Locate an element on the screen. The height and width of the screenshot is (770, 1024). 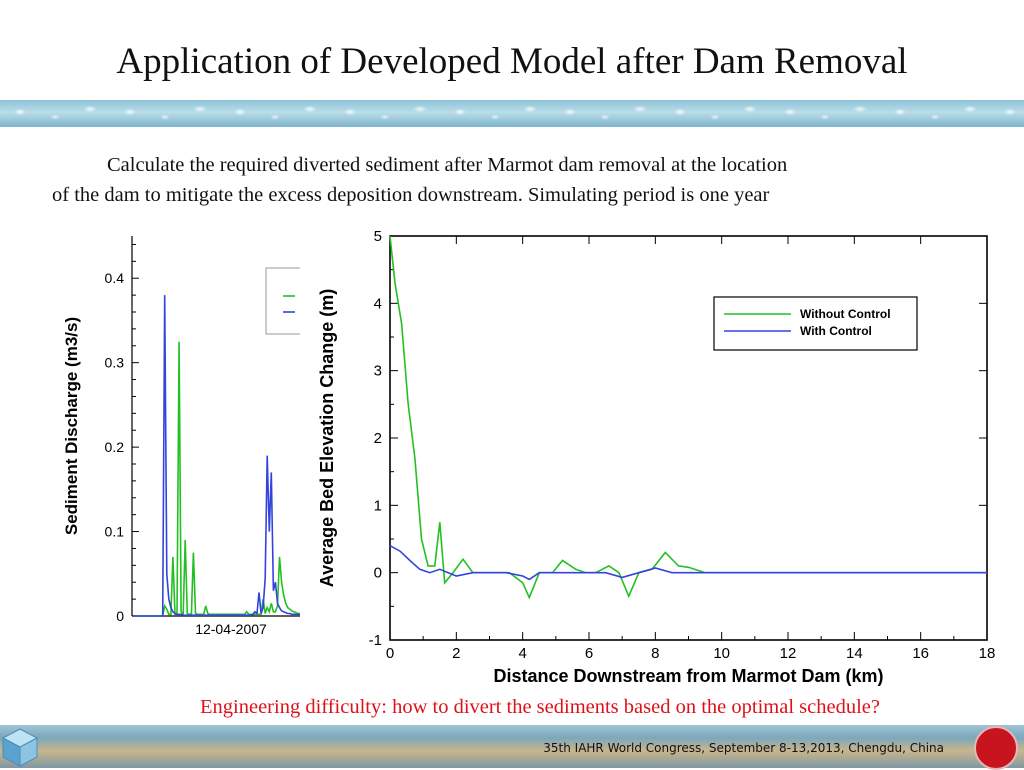
x-tick-label: 16 is located at coordinates (920, 653).